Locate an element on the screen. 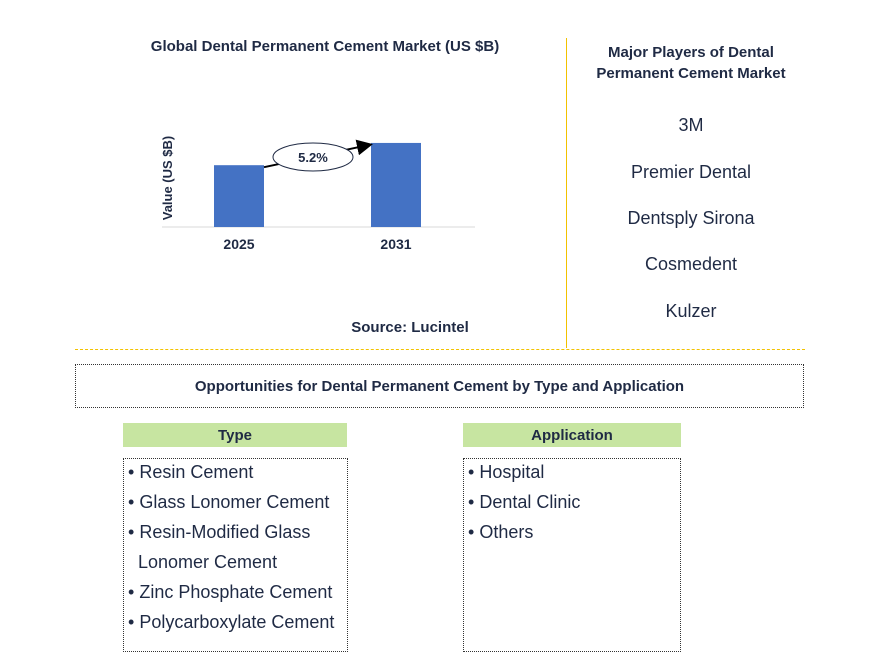  source-label: Source: Lucintel is located at coordinates (410, 327).